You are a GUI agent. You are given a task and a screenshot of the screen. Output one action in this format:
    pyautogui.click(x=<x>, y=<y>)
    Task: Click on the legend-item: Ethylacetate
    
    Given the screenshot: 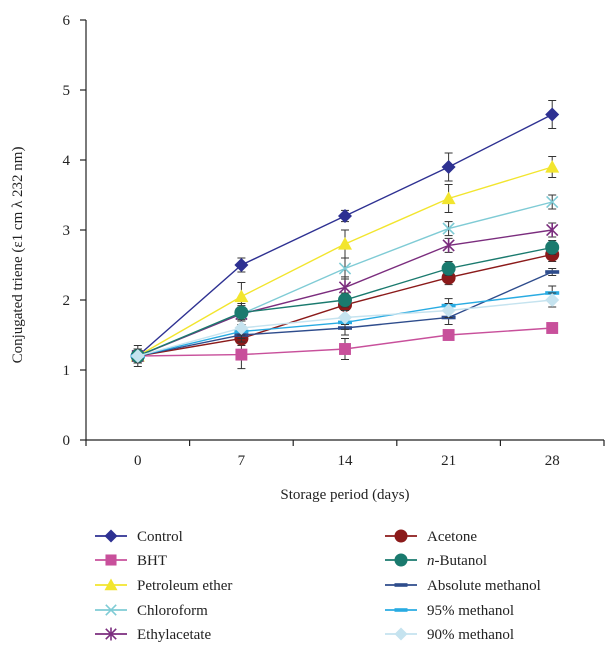 What is the action you would take?
    pyautogui.click(x=153, y=635)
    